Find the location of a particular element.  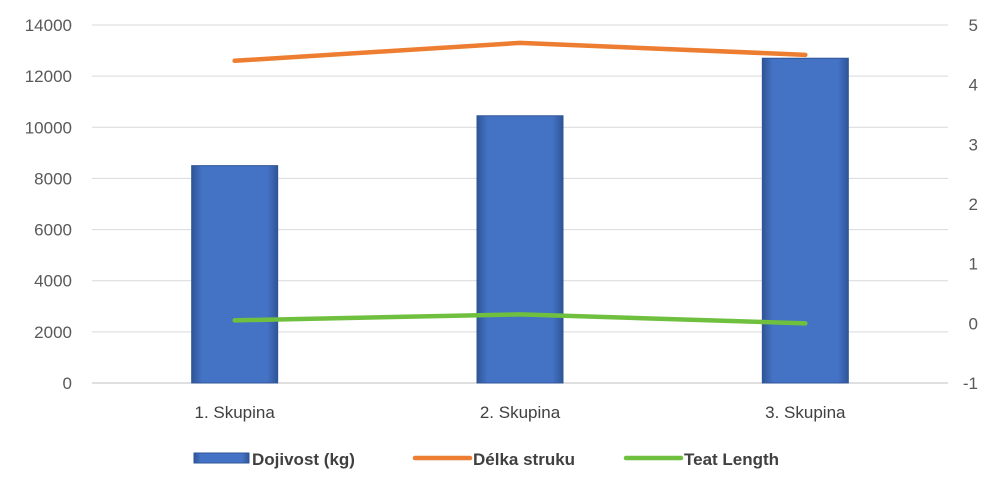

left-axis-tick-label: 4000 is located at coordinates (53, 281).